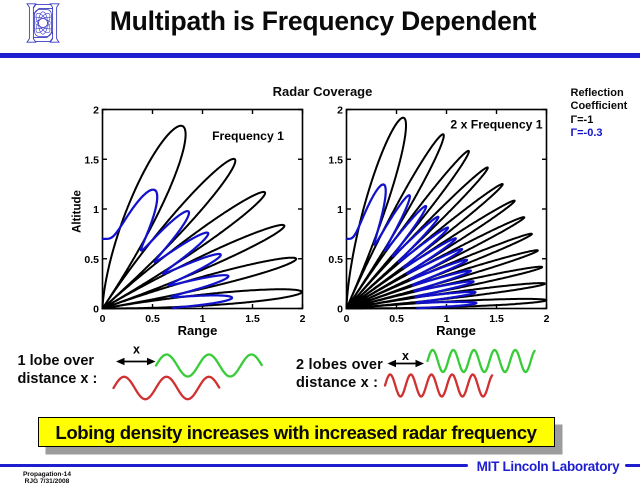 Image resolution: width=640 pixels, height=491 pixels. Describe the element at coordinates (54, 23) in the screenshot. I see `logo-right-column` at that location.